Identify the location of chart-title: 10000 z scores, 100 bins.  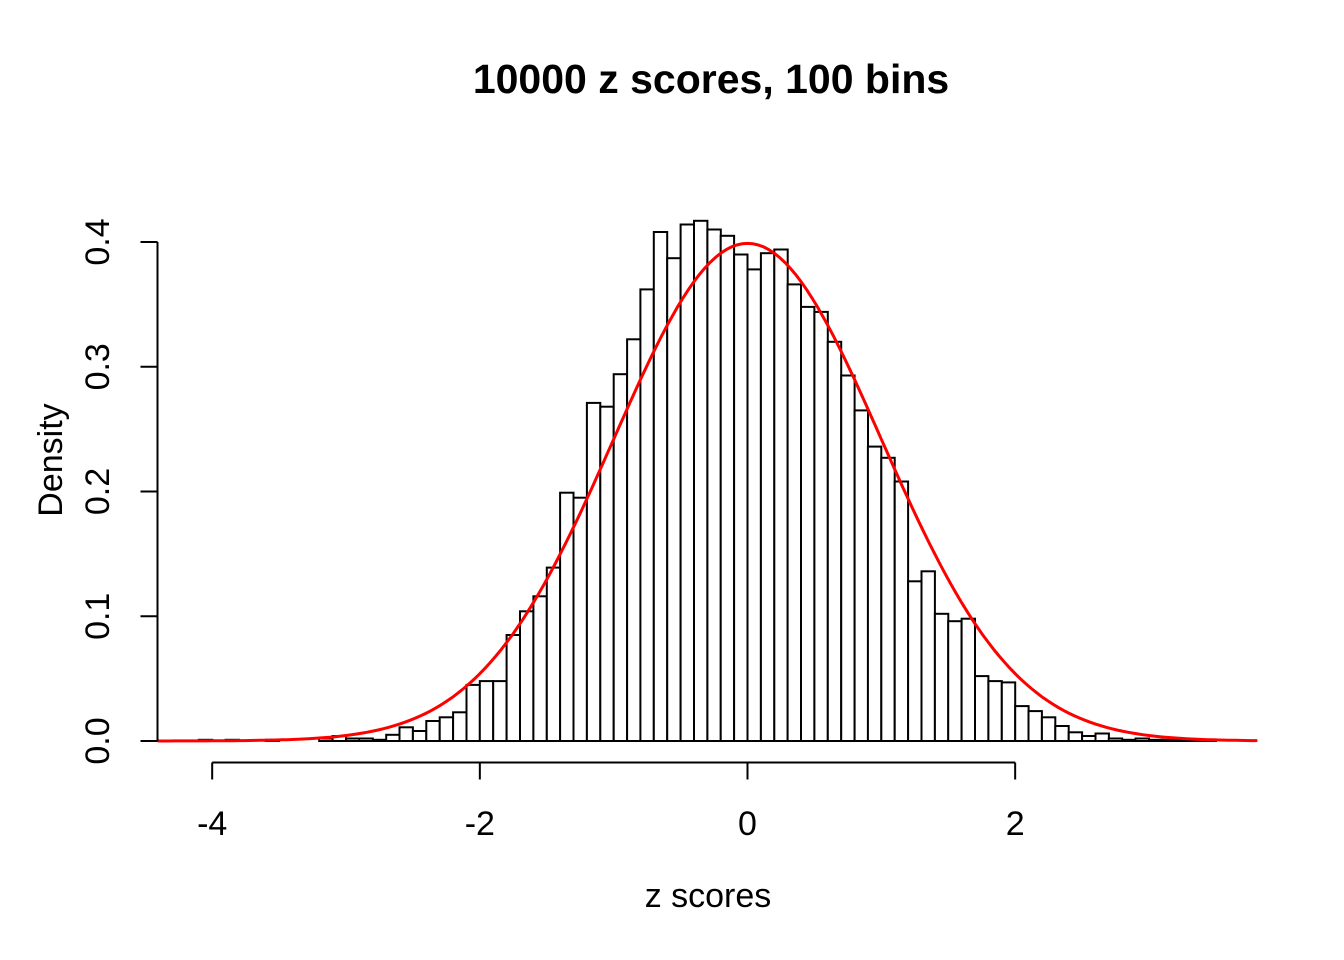
(711, 79).